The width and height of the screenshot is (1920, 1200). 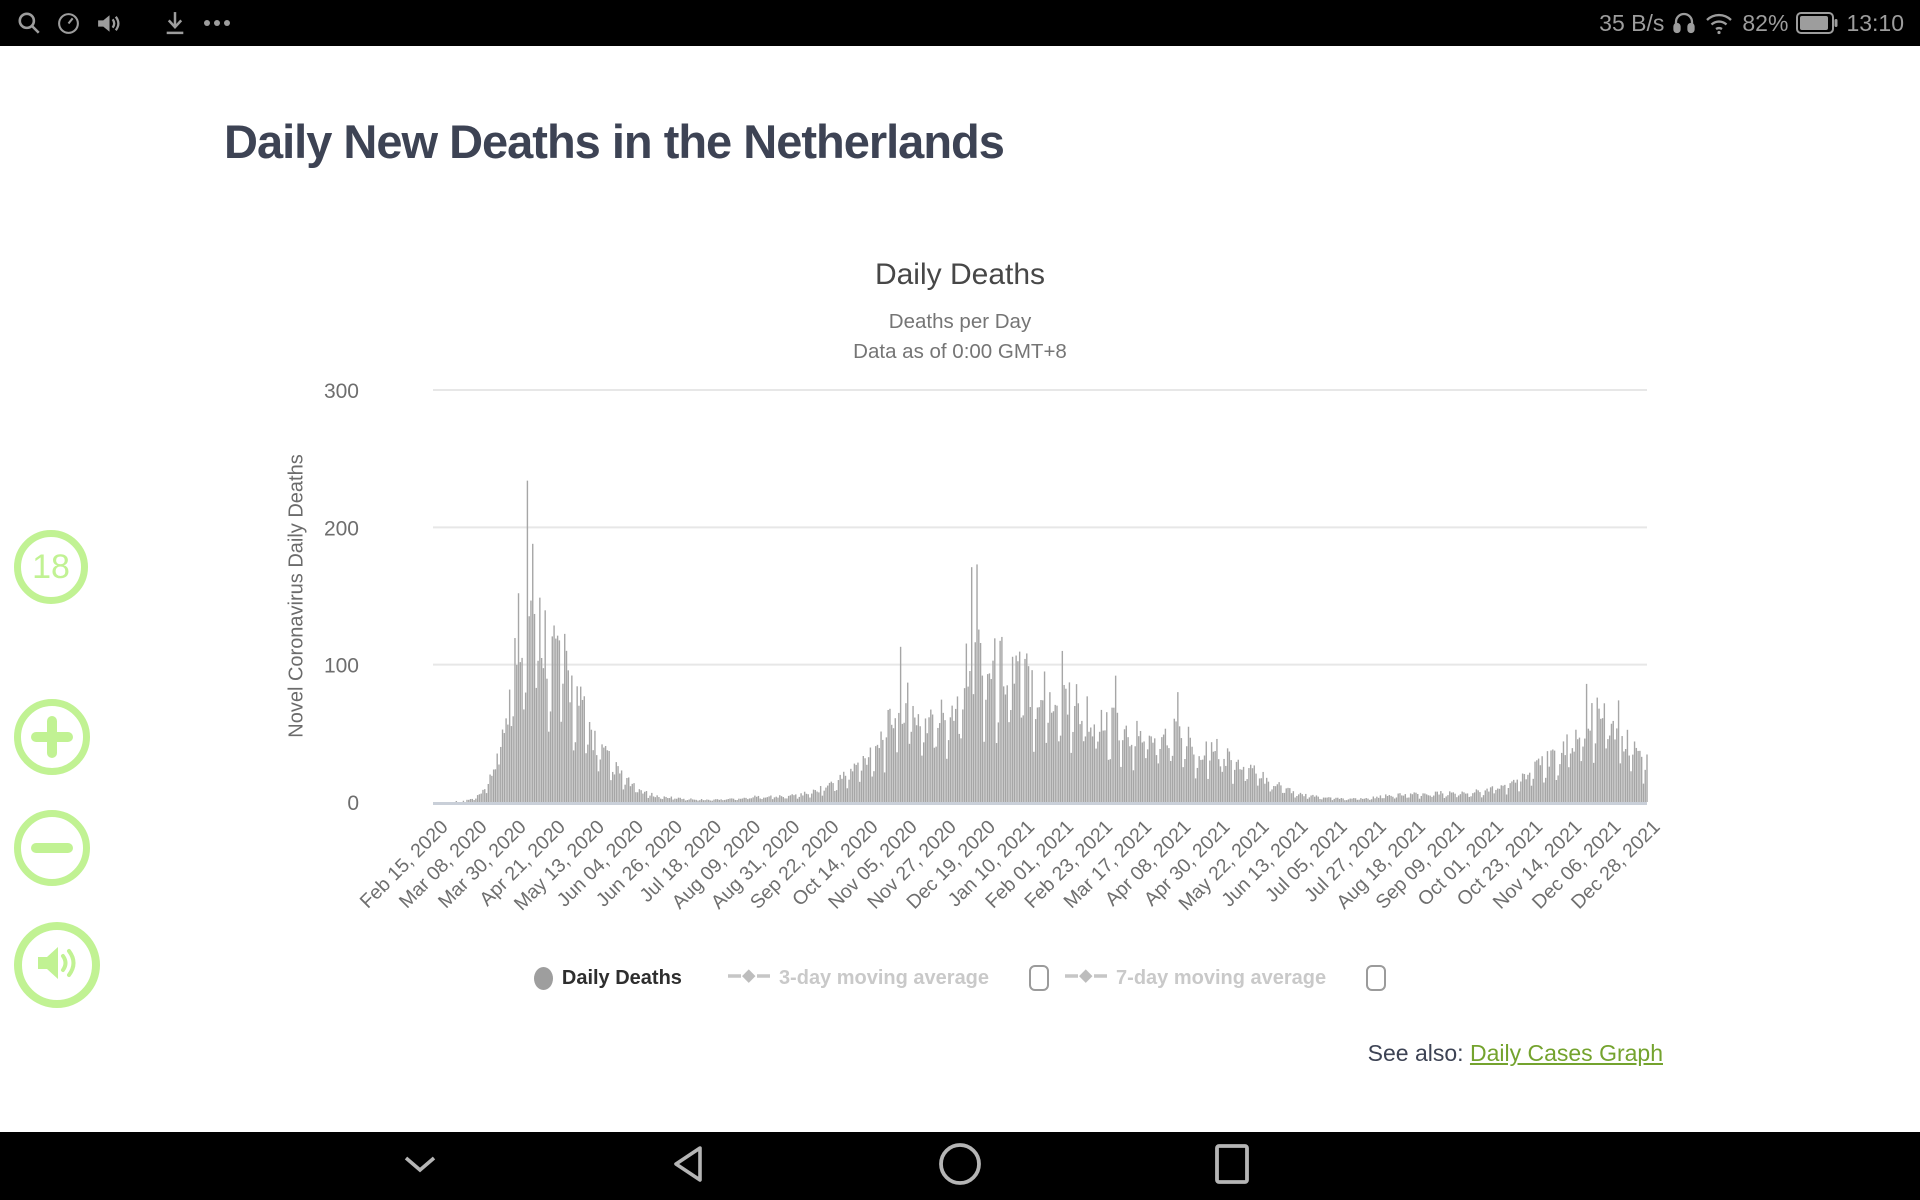 I want to click on daily-cases-graph-link: Daily Cases Graph, so click(x=1566, y=1053).